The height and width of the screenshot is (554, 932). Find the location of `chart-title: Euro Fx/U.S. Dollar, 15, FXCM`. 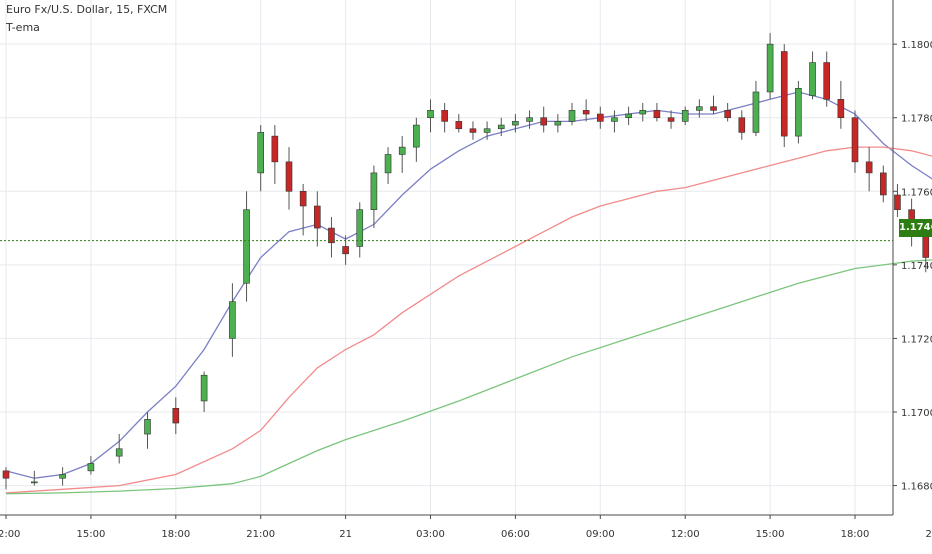

chart-title: Euro Fx/U.S. Dollar, 15, FXCM is located at coordinates (87, 9).